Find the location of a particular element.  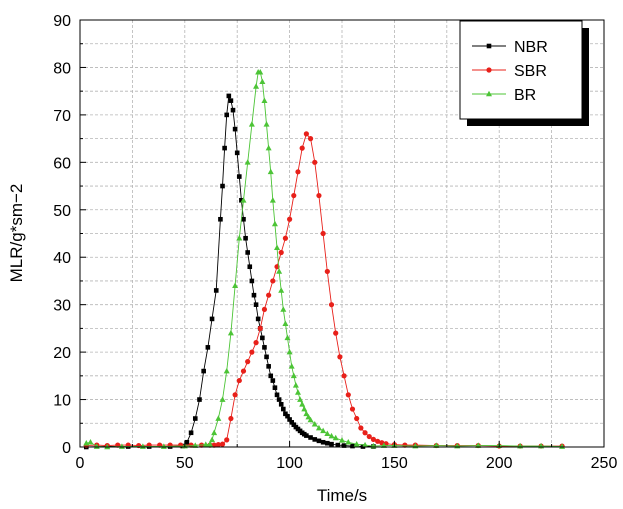

y-tick-label: 50 is located at coordinates (62, 211).